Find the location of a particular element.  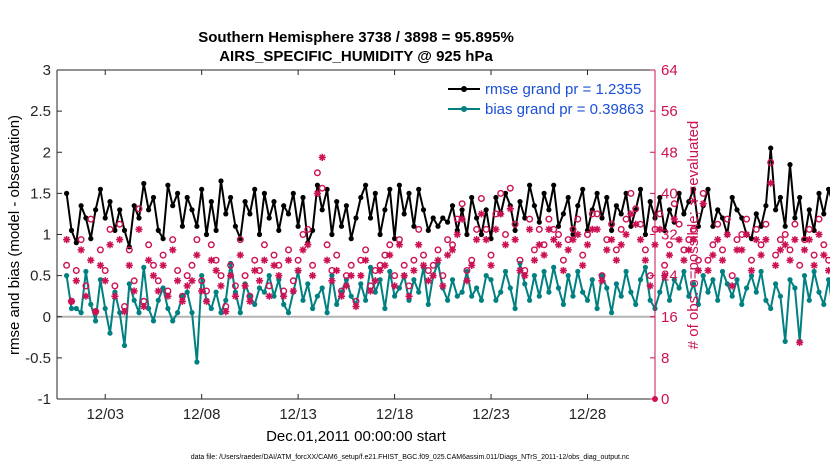

x-axis-label: Dec.01,2011 00:00:00 start is located at coordinates (356, 436).